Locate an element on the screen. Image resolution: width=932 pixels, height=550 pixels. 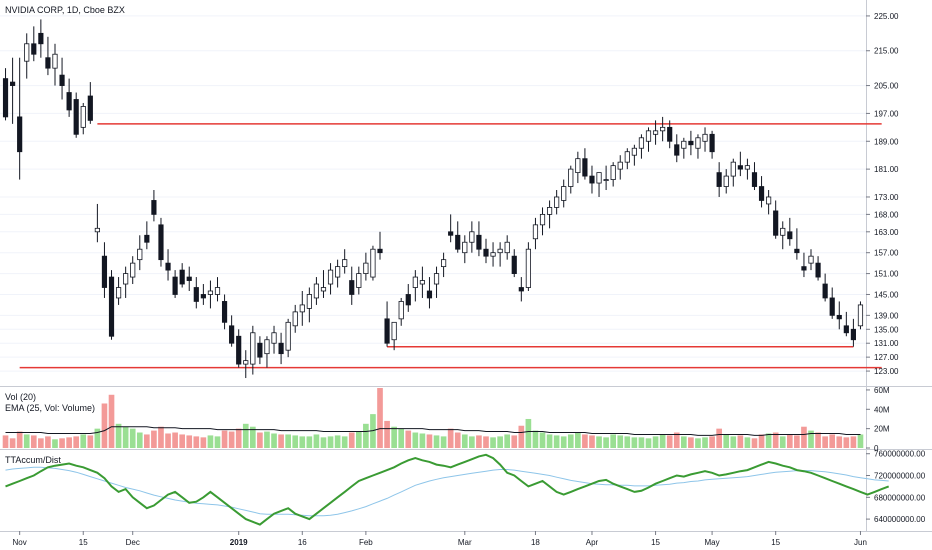
volume-axis-label: 40M is located at coordinates (882, 409).